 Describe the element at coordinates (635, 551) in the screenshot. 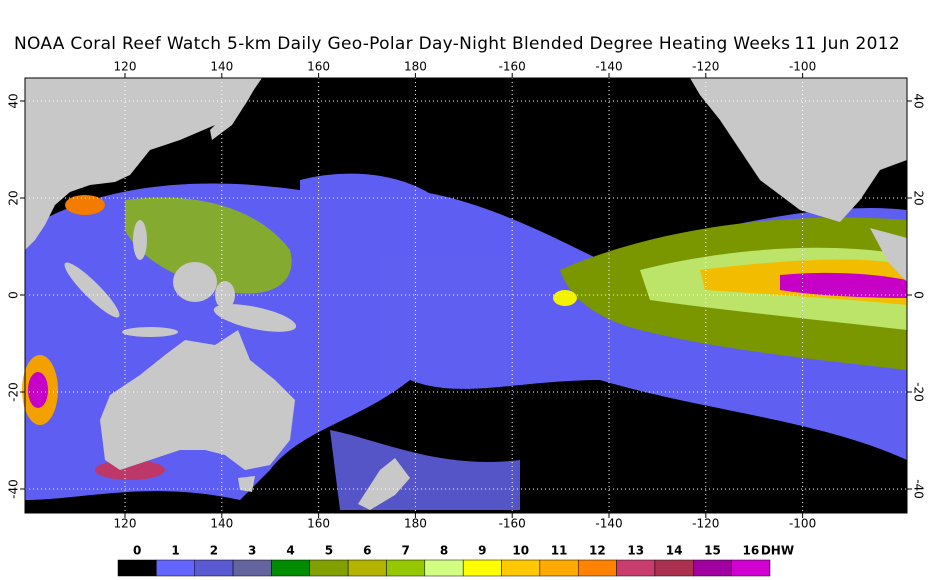

I see `colorbar-label: 13` at that location.